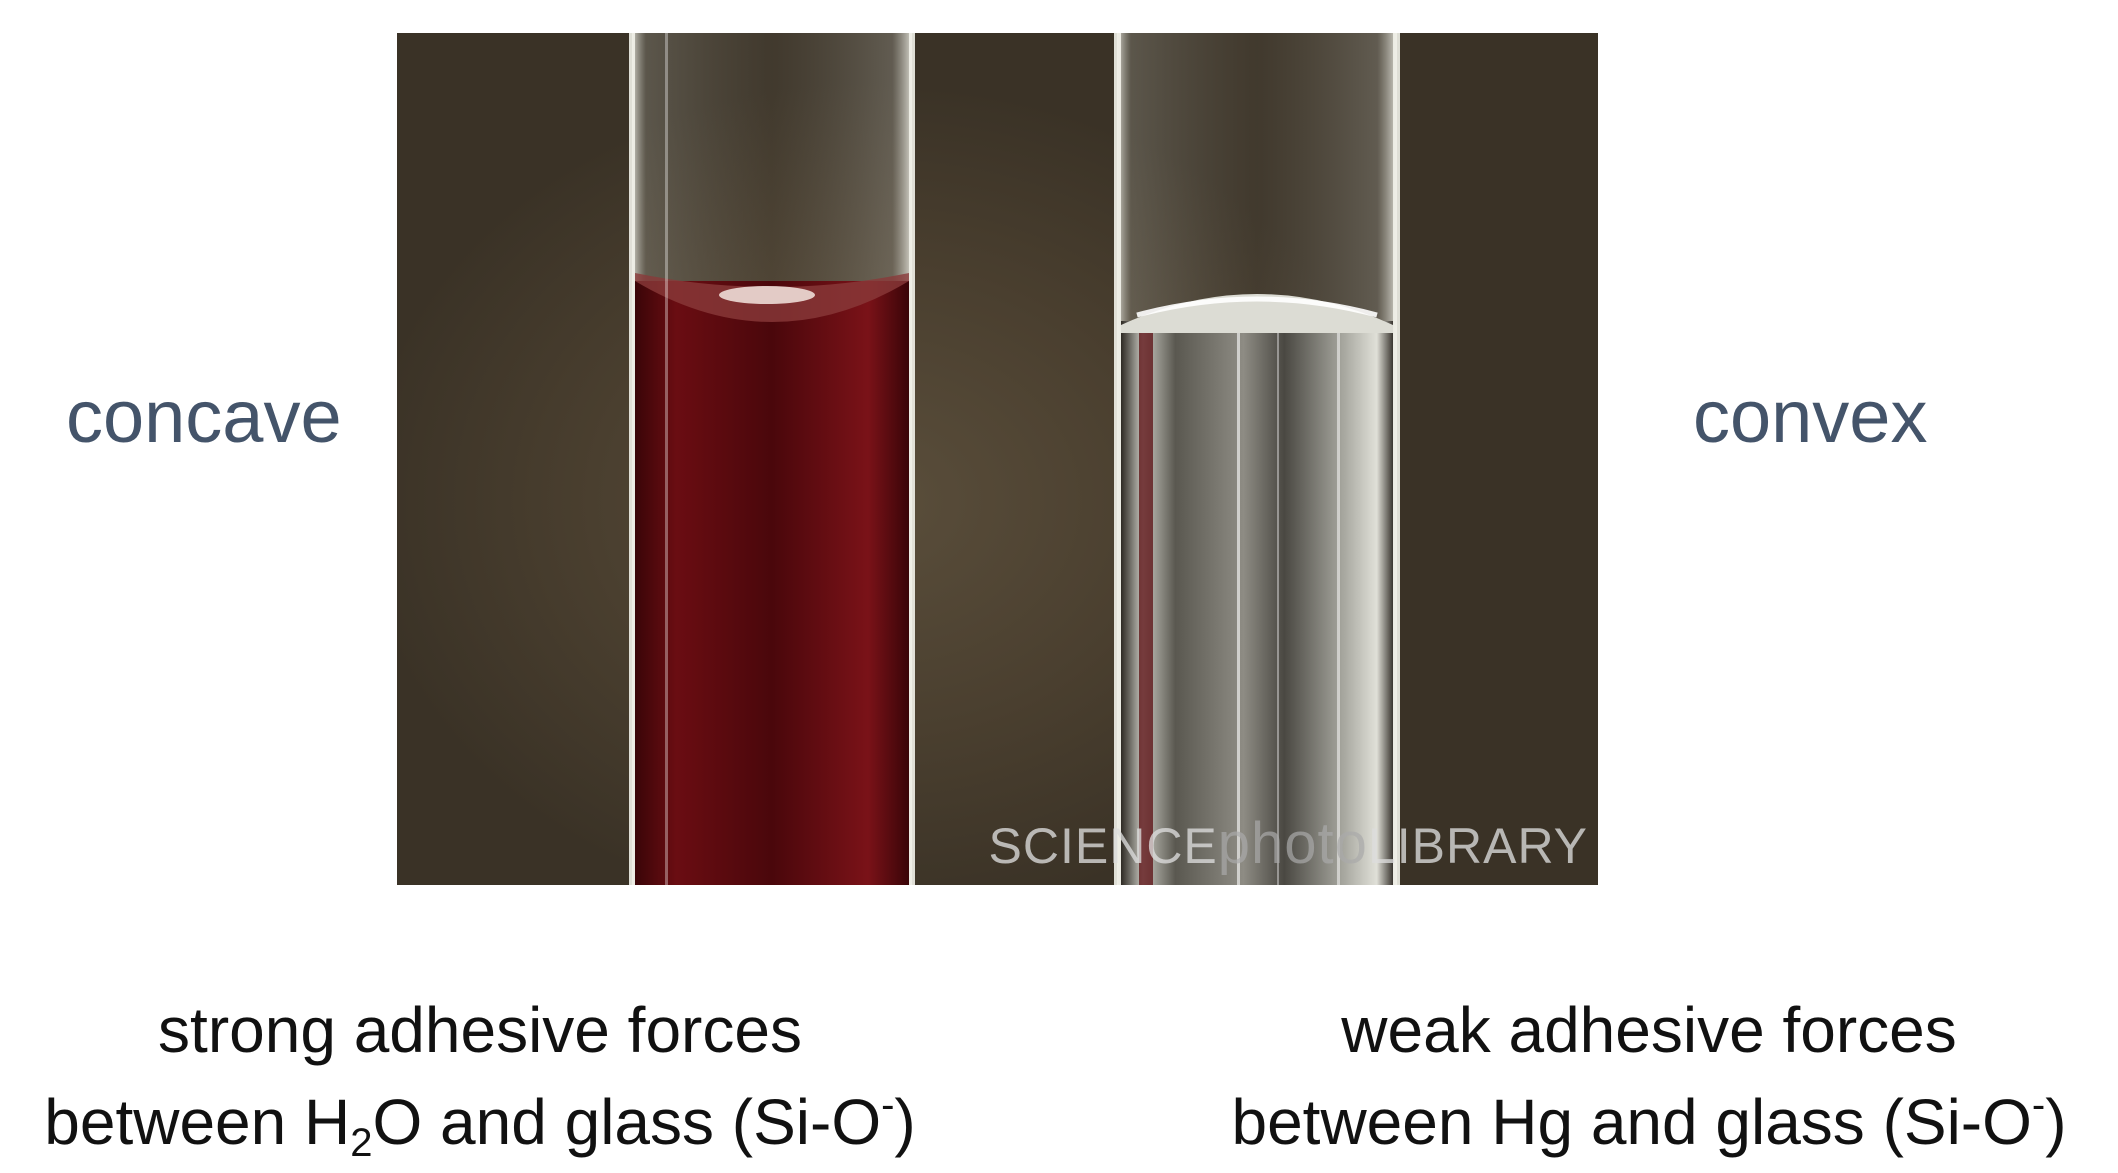  I want to click on water-caption-line2: between H2O and glass (Si-O-), so click(480, 1124).